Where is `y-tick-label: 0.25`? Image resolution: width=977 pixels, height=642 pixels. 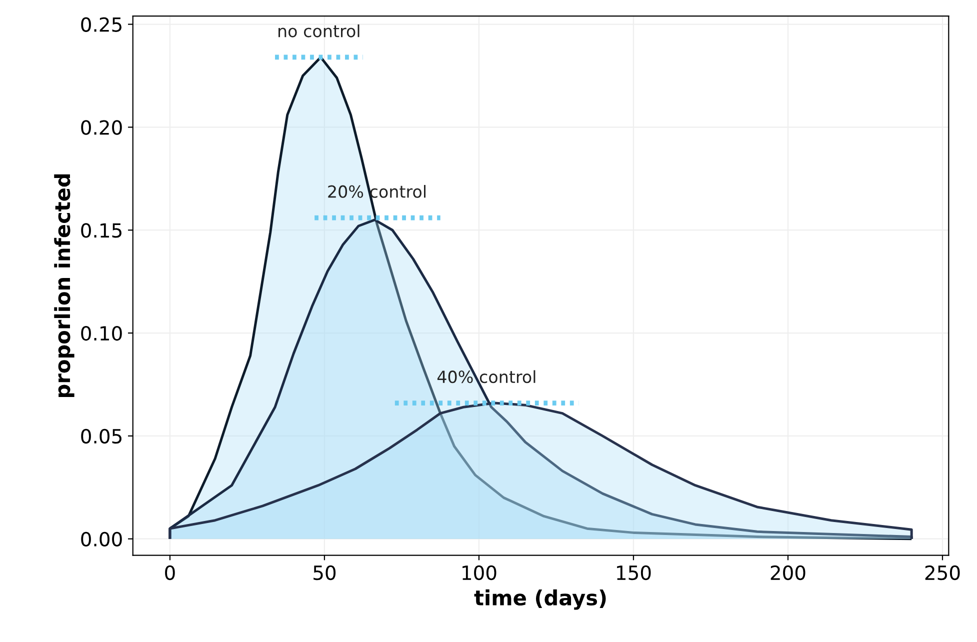
y-tick-label: 0.25 is located at coordinates (101, 24).